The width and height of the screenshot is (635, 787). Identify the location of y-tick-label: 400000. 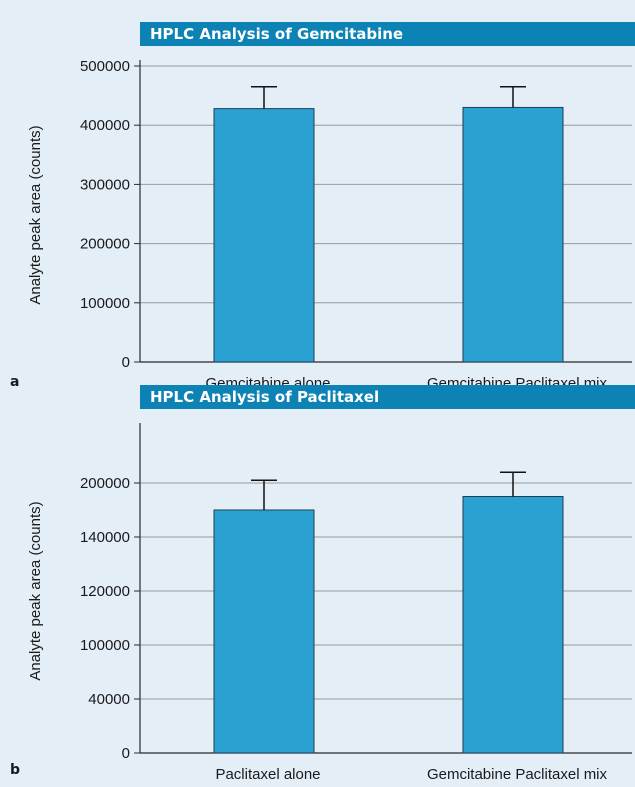
(105, 125).